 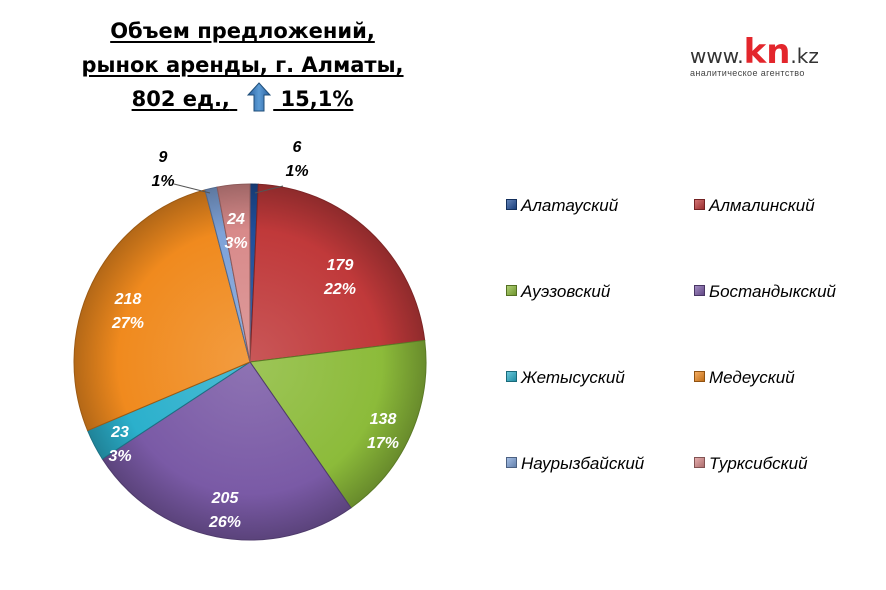 I want to click on legend-item: Жетысуский, so click(x=565, y=378).